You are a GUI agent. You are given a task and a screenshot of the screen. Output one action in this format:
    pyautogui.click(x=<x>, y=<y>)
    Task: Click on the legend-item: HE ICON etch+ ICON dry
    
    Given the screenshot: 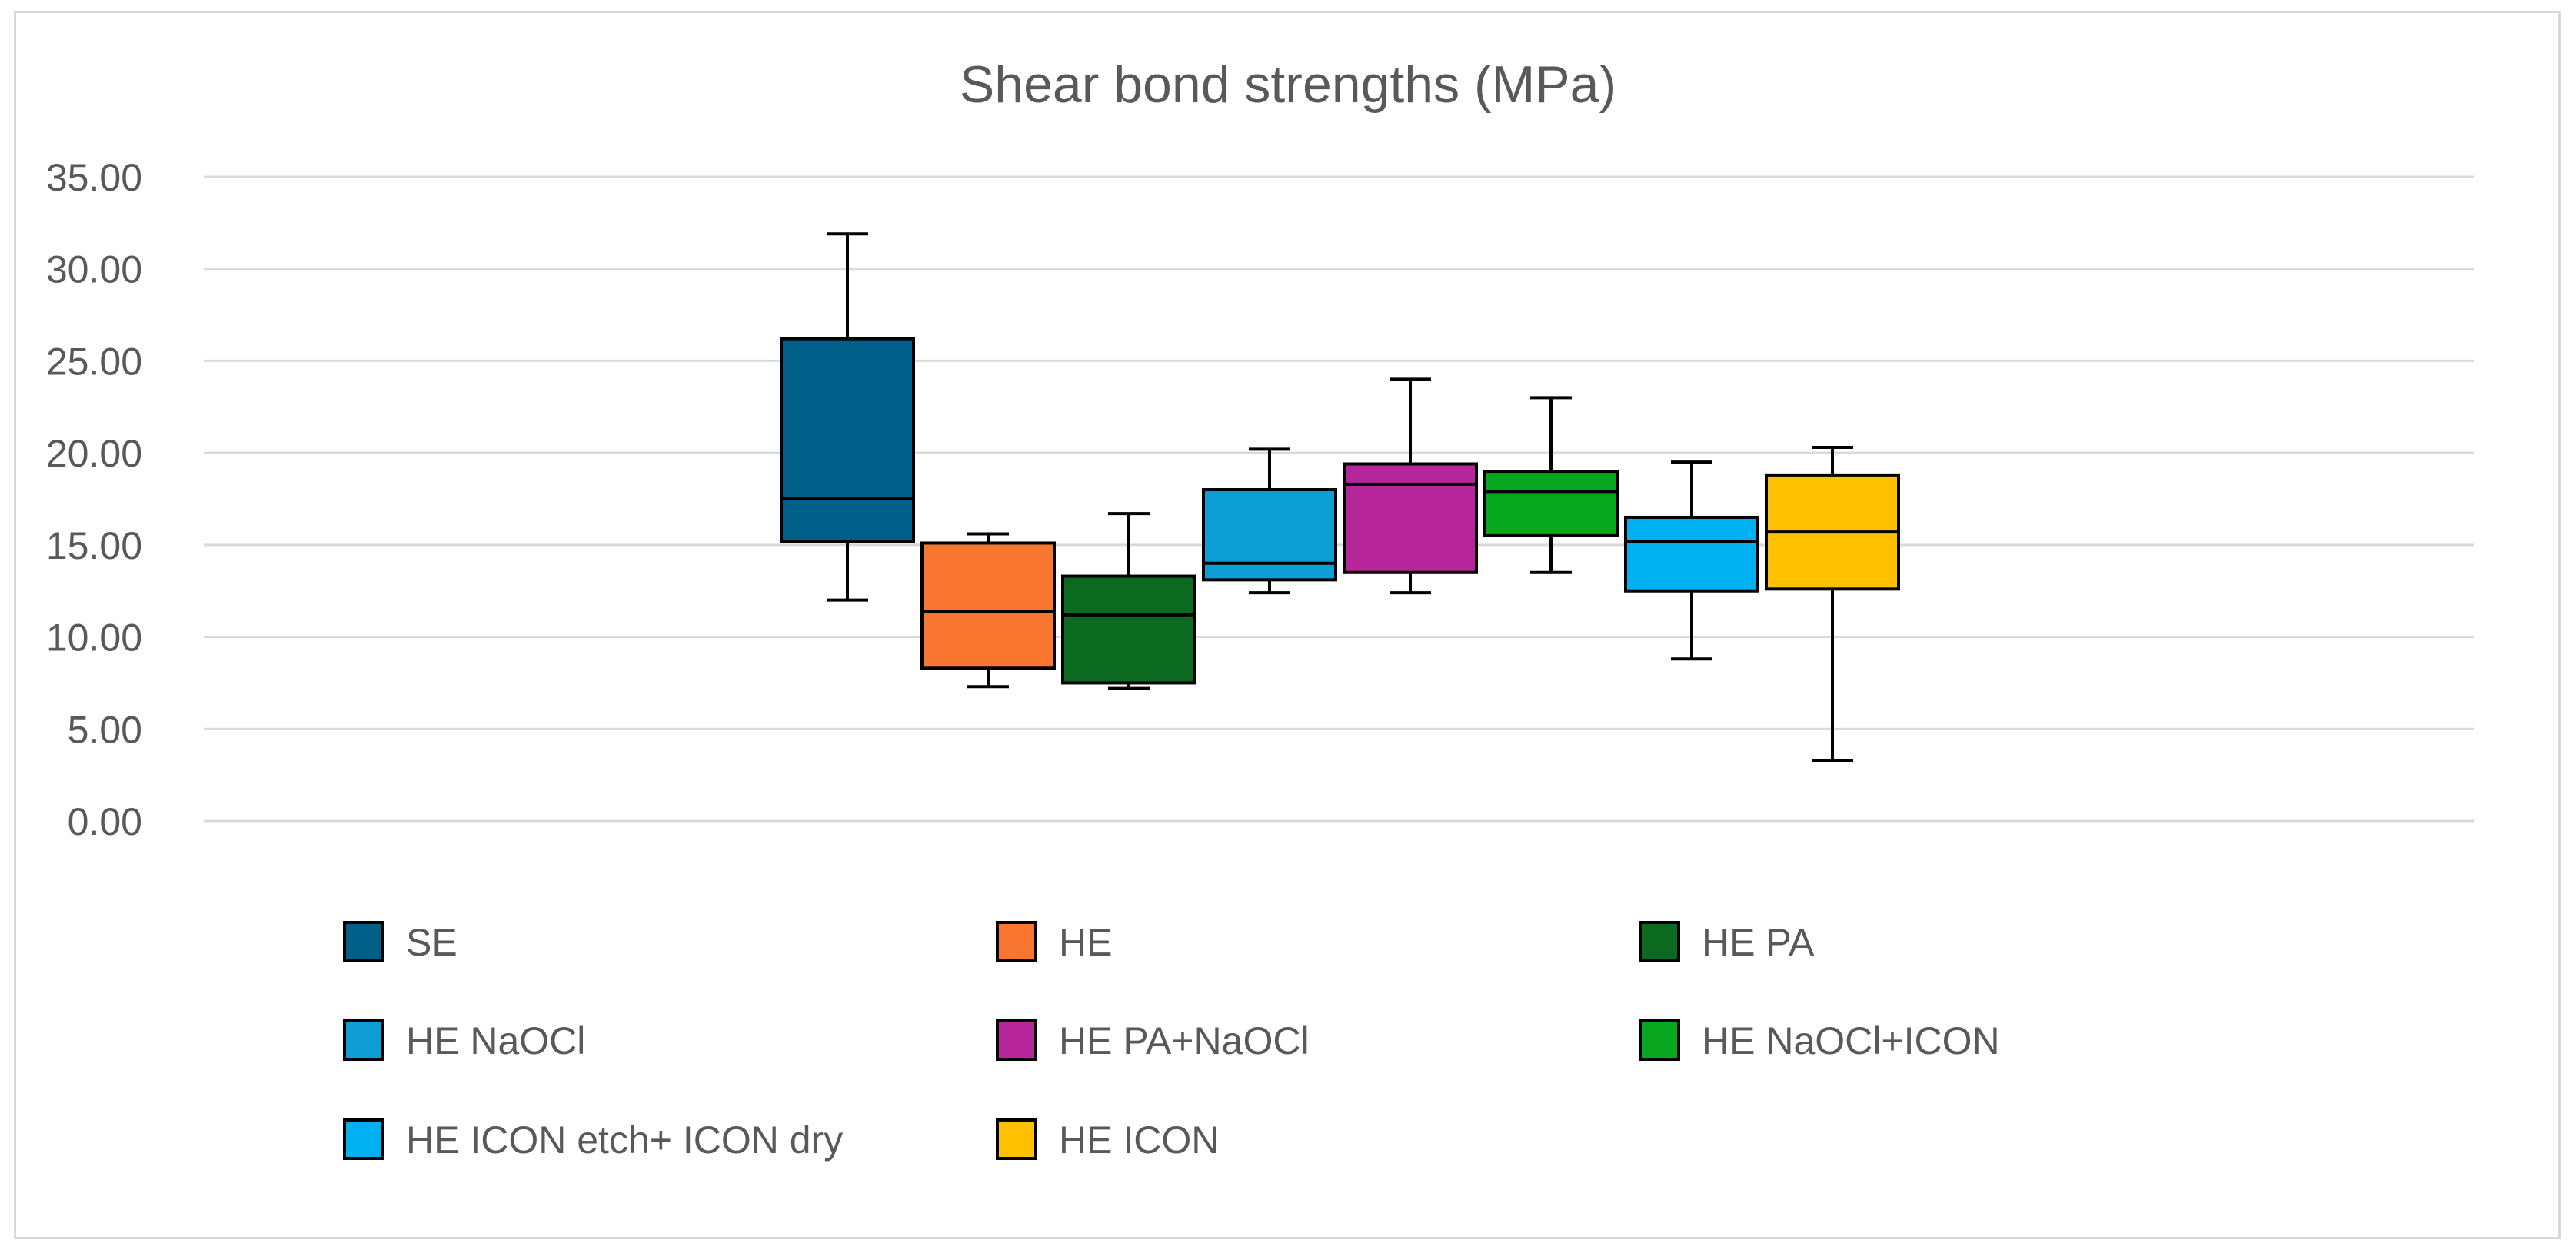 What is the action you would take?
    pyautogui.click(x=593, y=1140)
    